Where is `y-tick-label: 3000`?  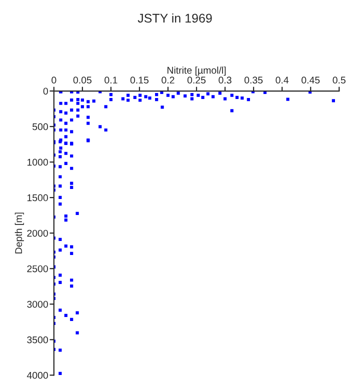 y-tick-label: 3000 is located at coordinates (37, 304).